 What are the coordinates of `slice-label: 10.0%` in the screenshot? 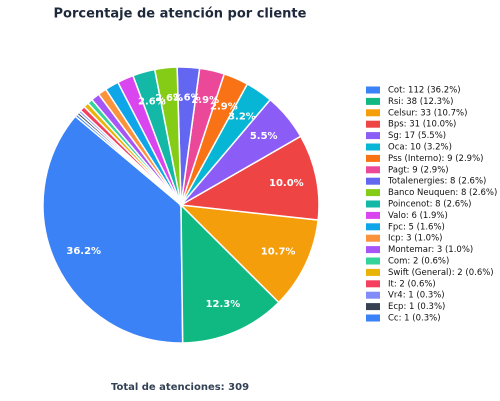 It's located at (286, 183).